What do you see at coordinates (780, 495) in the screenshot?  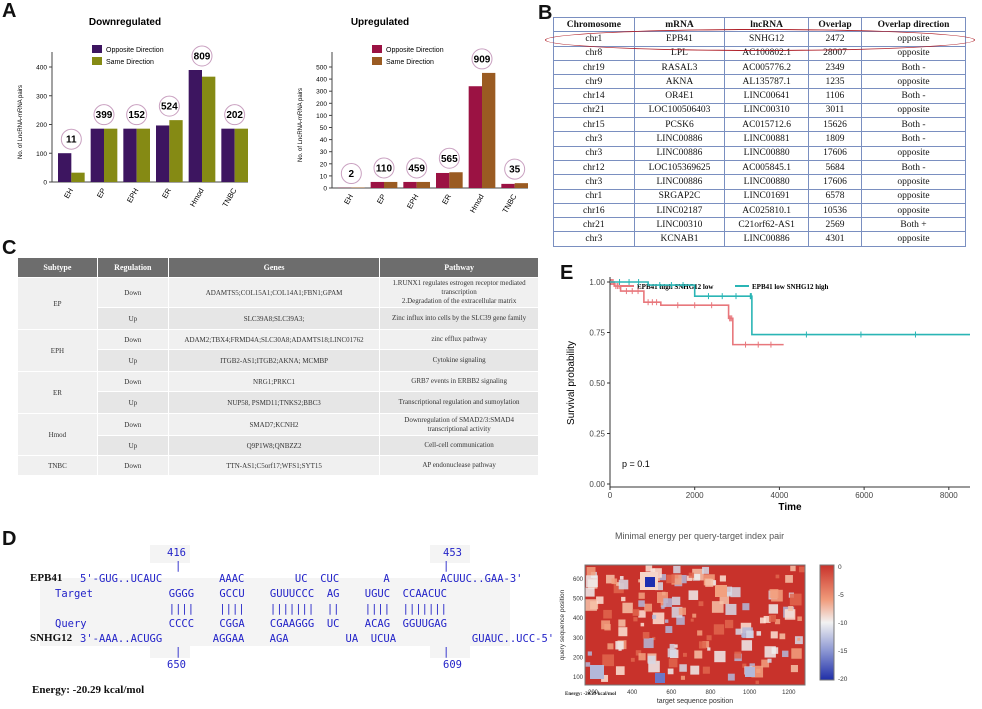 I see `e-x-tick-label: 4000` at bounding box center [780, 495].